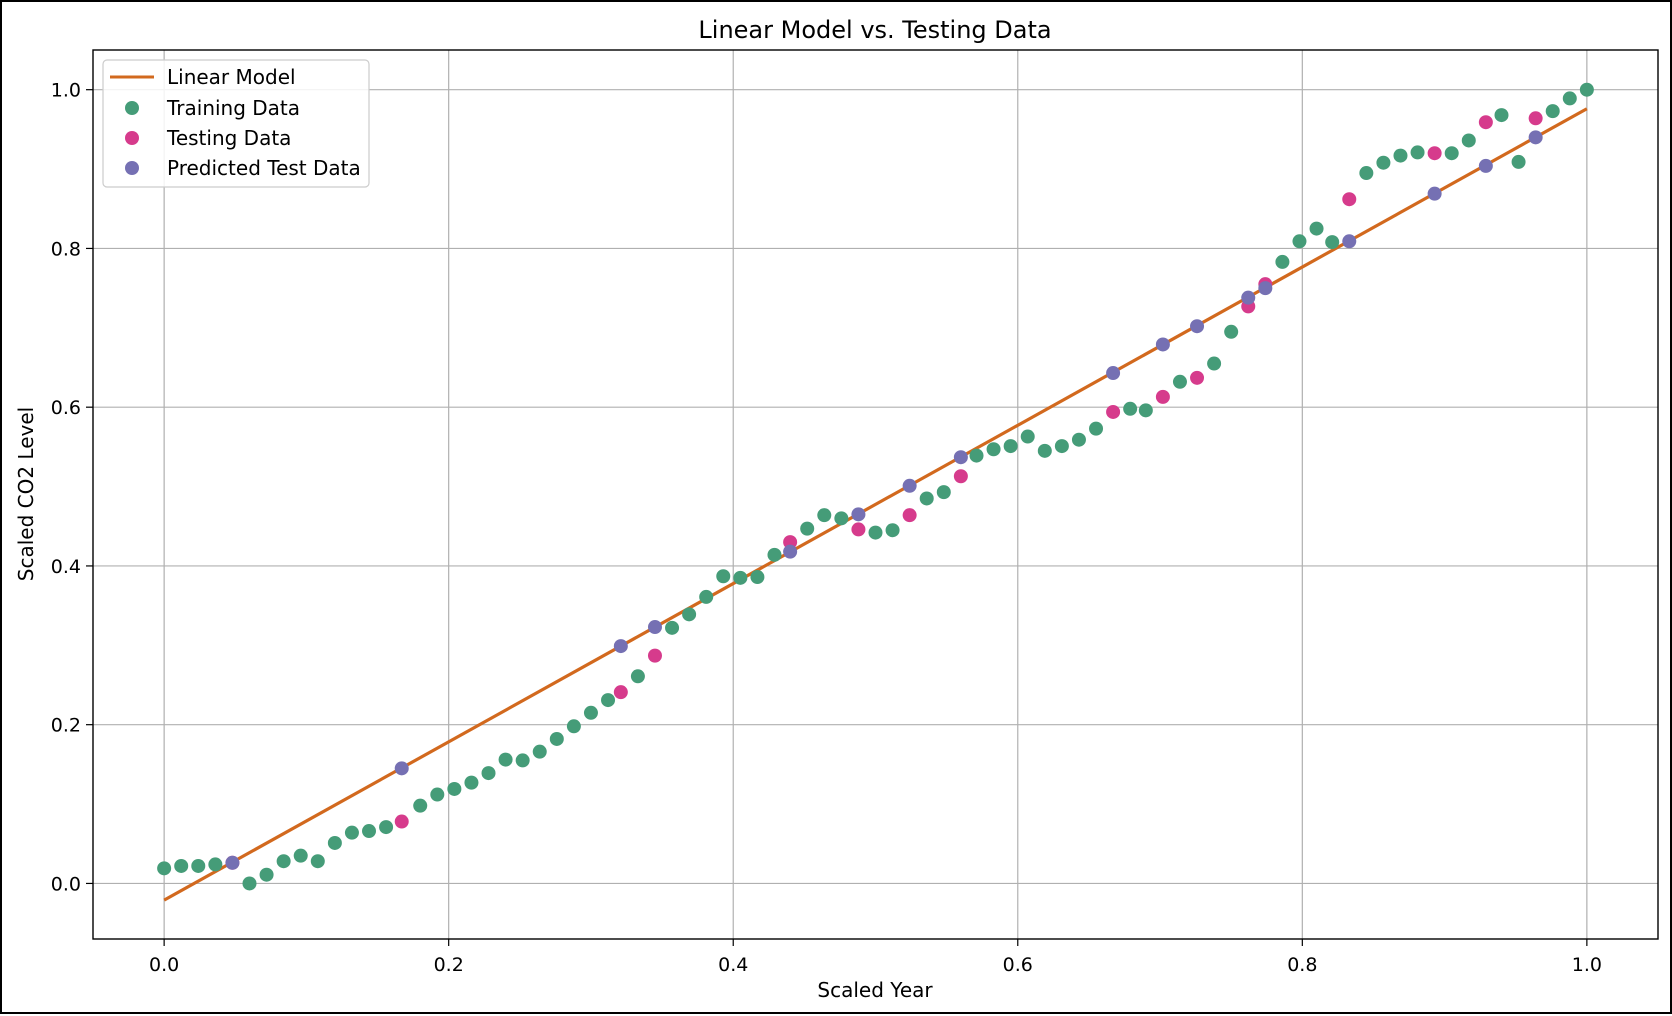  Describe the element at coordinates (132, 108) in the screenshot. I see `legend-swatch-training` at that location.